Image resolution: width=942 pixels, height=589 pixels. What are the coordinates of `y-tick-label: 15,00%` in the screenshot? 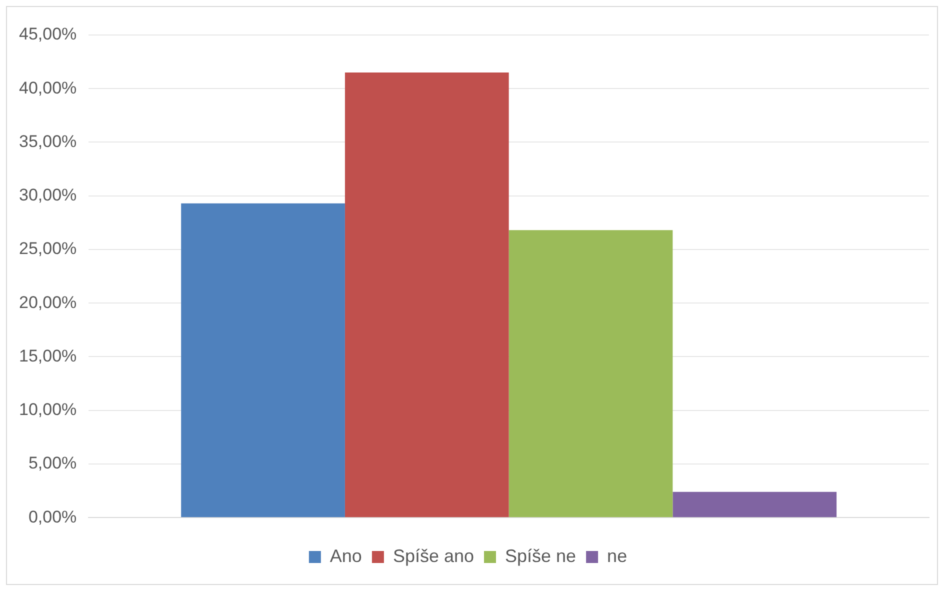 It's located at (47, 356).